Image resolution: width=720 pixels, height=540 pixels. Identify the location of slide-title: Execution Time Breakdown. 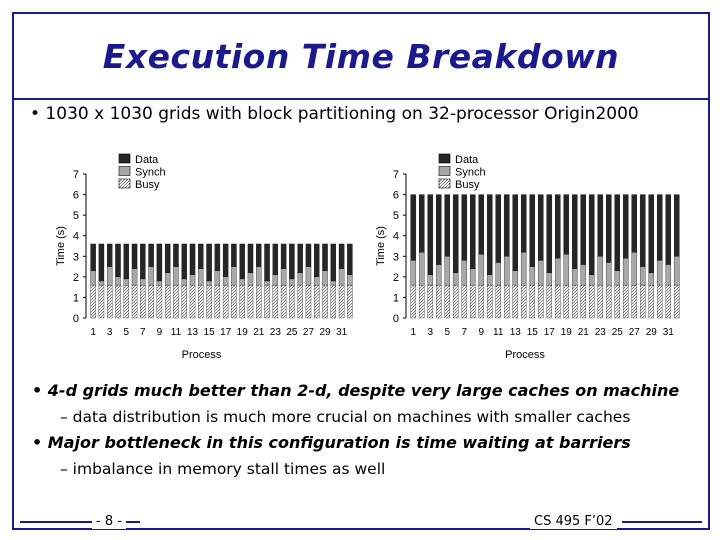
(361, 56).